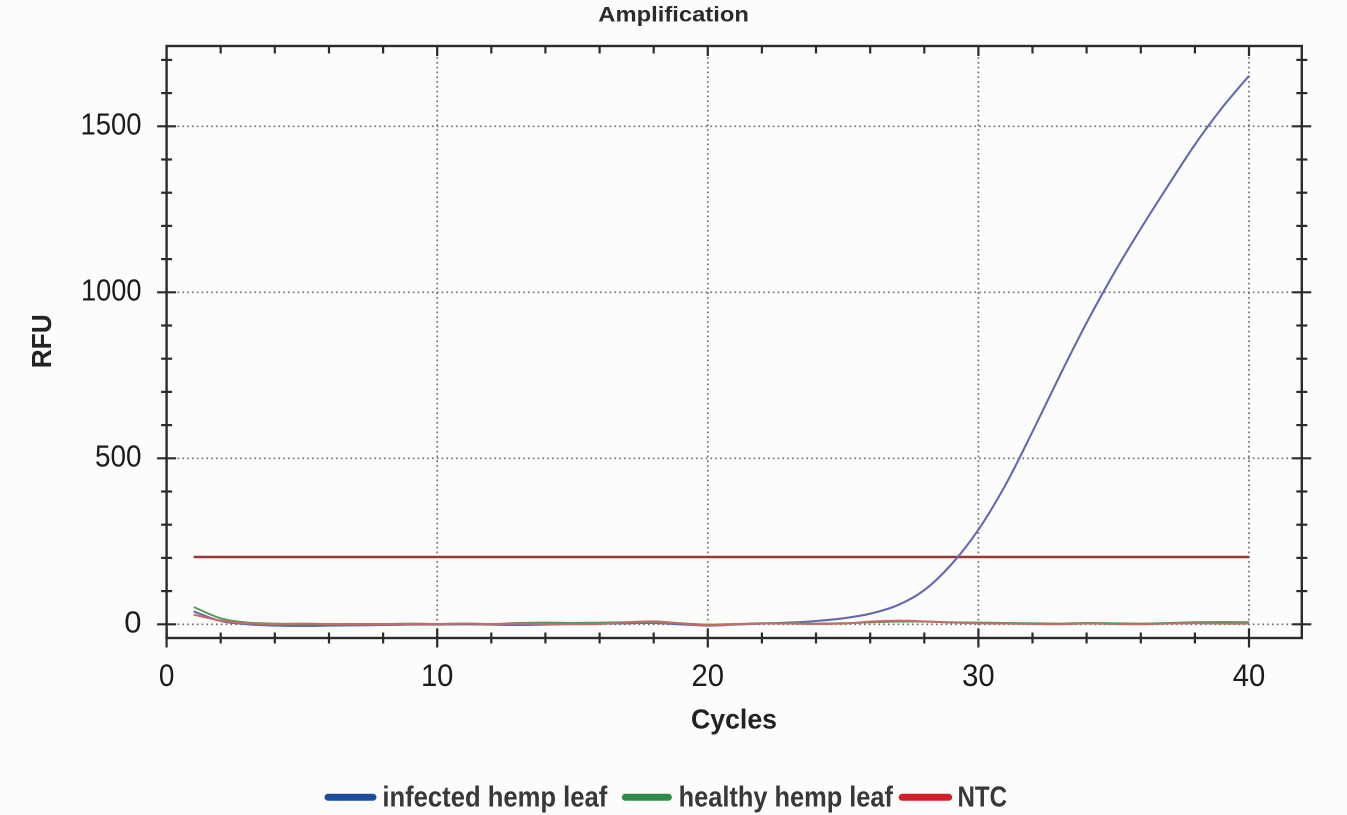 The width and height of the screenshot is (1347, 815). I want to click on svg-text: 20, so click(708, 675).